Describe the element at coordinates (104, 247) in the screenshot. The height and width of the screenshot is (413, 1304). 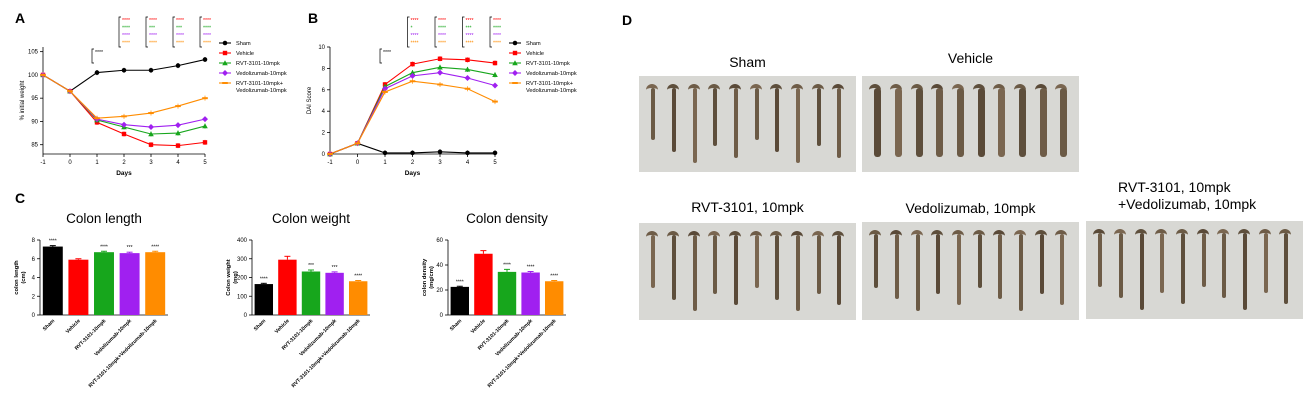
I see `chart-c1-sig-label: ****` at that location.